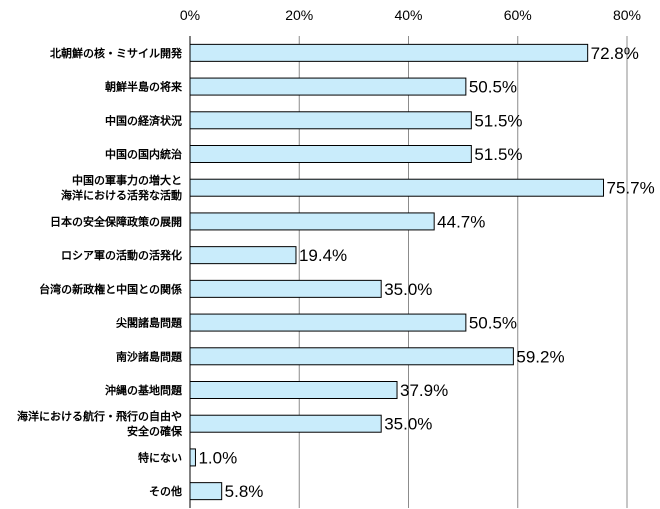 The height and width of the screenshot is (509, 660). What do you see at coordinates (121, 195) in the screenshot?
I see `category-label: 海洋における活発な活動` at bounding box center [121, 195].